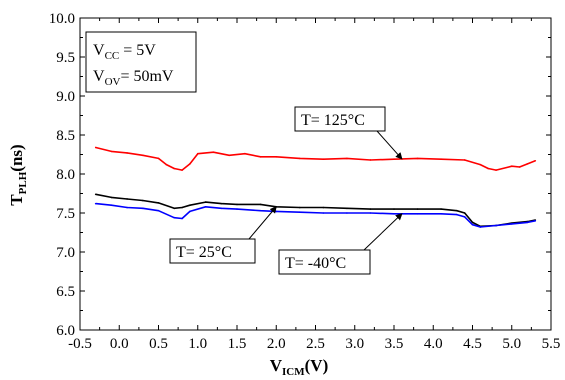 Image resolution: width=565 pixels, height=380 pixels. Describe the element at coordinates (204, 252) in the screenshot. I see `annotation-label-t-25c: T= 25°C` at that location.